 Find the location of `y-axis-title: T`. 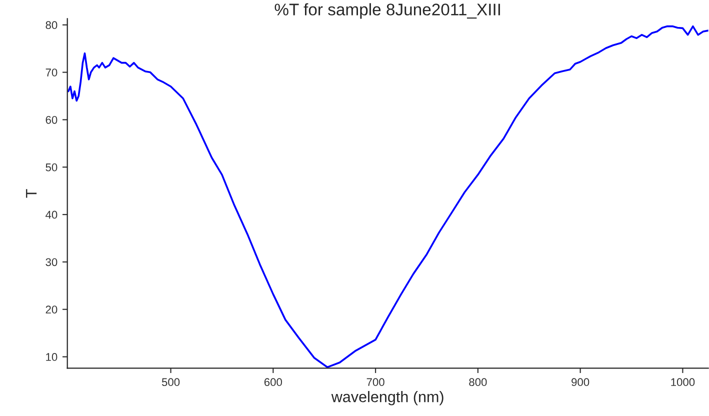

y-axis-title: T is located at coordinates (31, 193).